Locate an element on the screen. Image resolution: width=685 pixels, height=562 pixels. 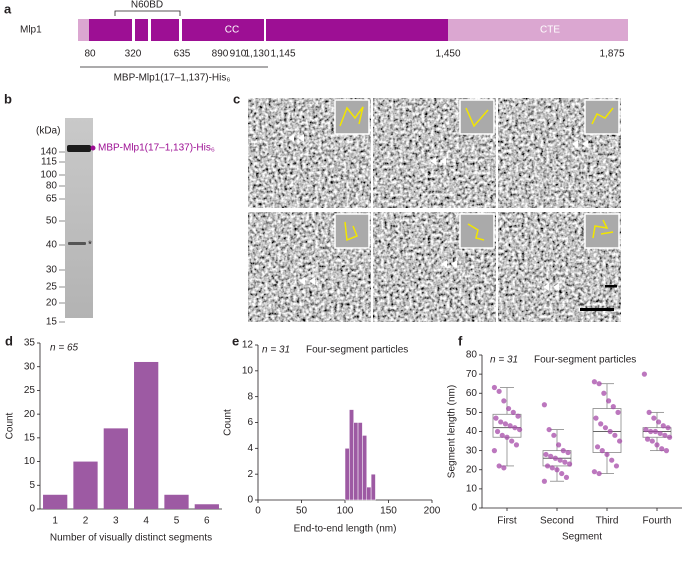
position-label: 80 is located at coordinates (90, 54).